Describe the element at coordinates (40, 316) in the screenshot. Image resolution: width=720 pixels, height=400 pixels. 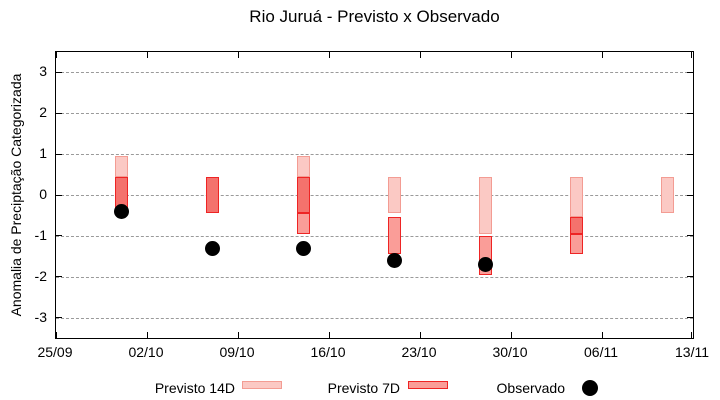
I see `y-tick-label: -3` at that location.